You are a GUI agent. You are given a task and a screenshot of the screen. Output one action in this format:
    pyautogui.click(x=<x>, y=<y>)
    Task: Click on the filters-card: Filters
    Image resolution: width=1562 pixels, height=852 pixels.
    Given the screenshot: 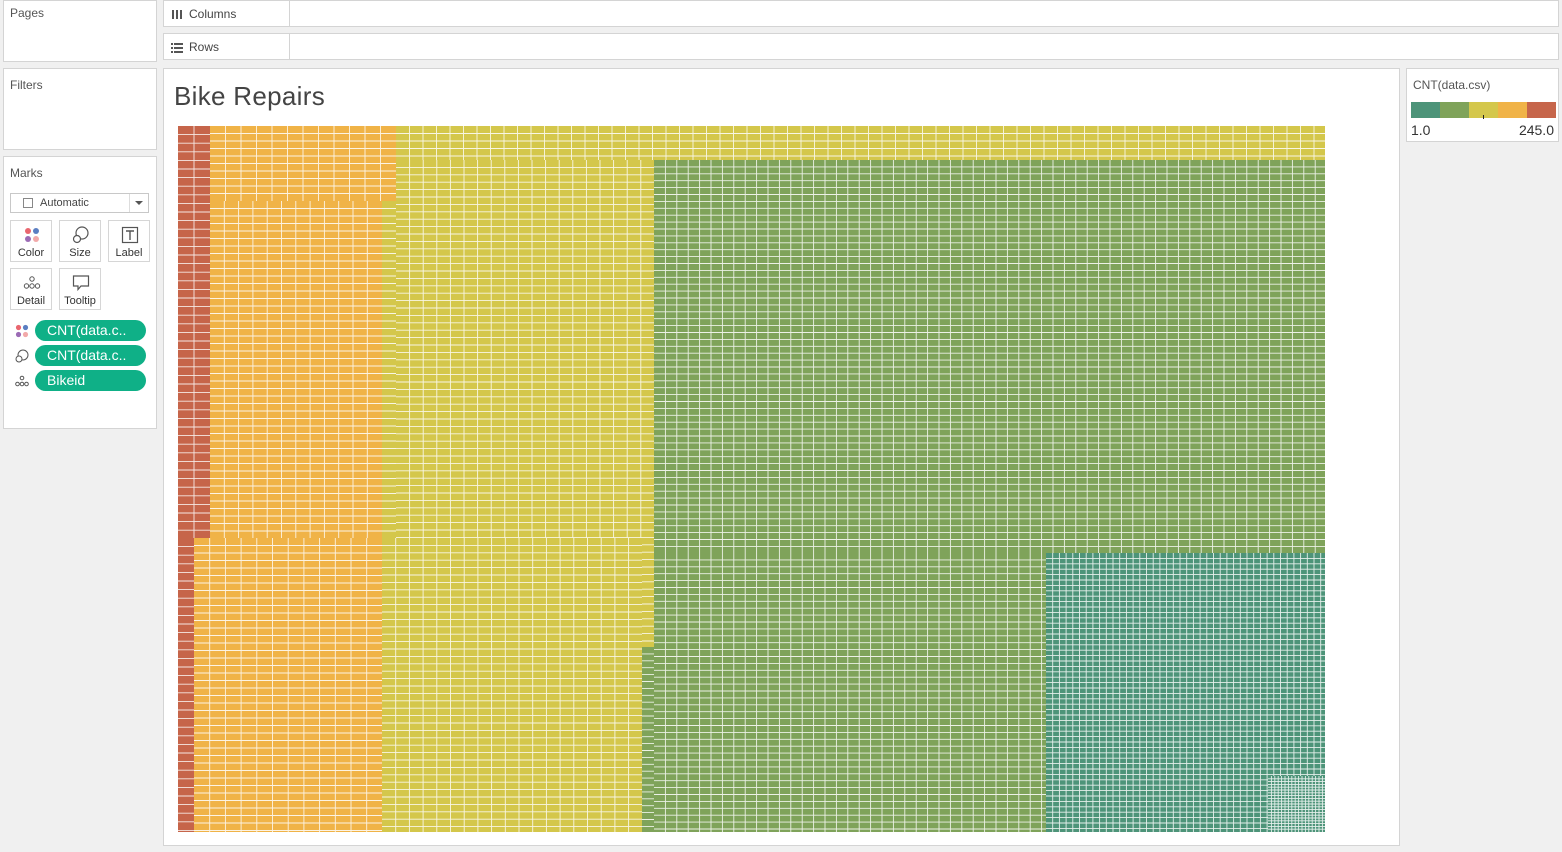 What is the action you would take?
    pyautogui.click(x=80, y=109)
    